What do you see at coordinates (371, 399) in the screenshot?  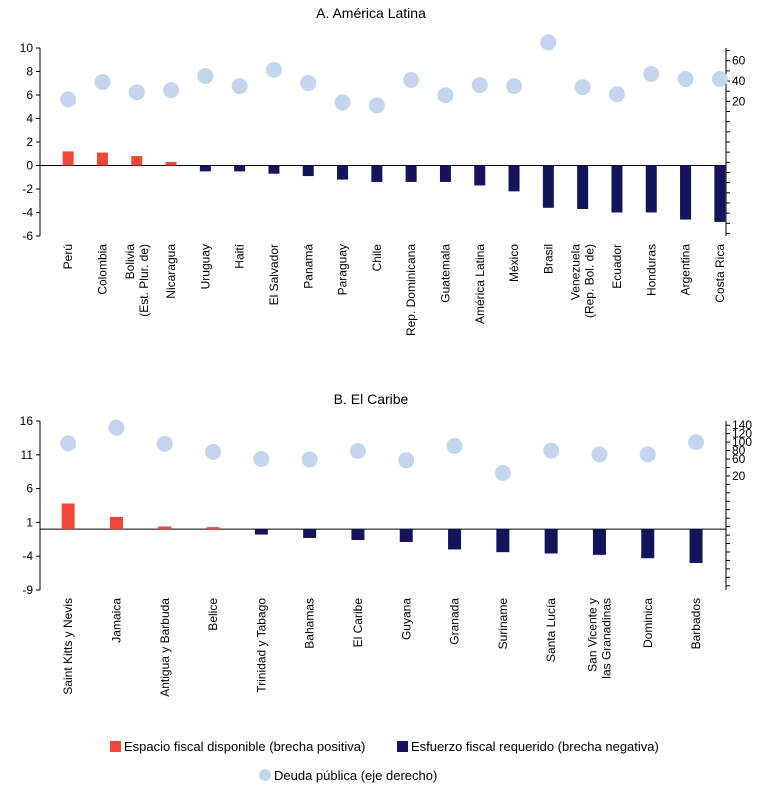 I see `panel-b-title: B. El Caribe` at bounding box center [371, 399].